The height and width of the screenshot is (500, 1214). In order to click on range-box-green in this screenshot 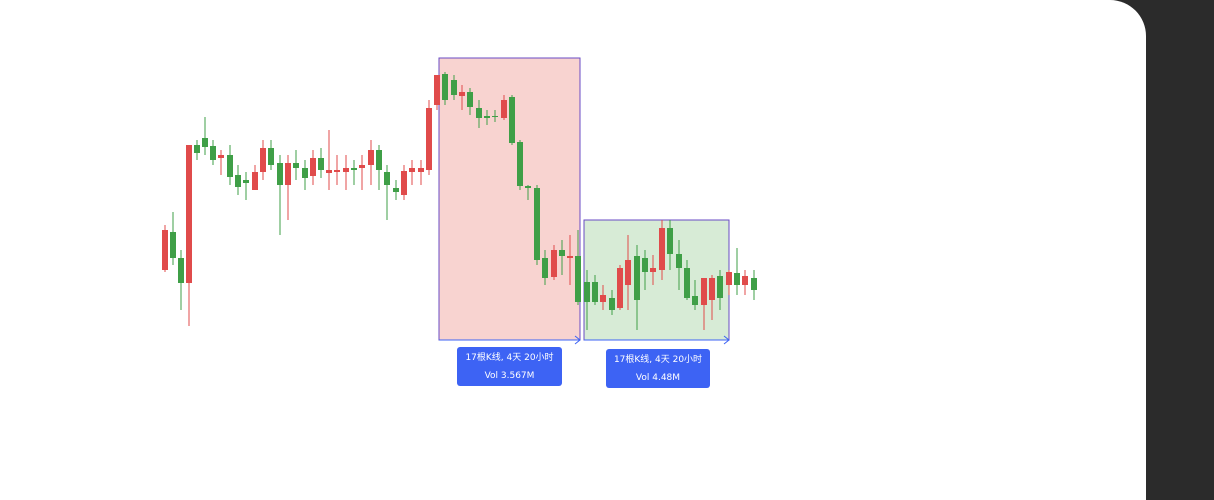, I will do `click(656, 280)`.